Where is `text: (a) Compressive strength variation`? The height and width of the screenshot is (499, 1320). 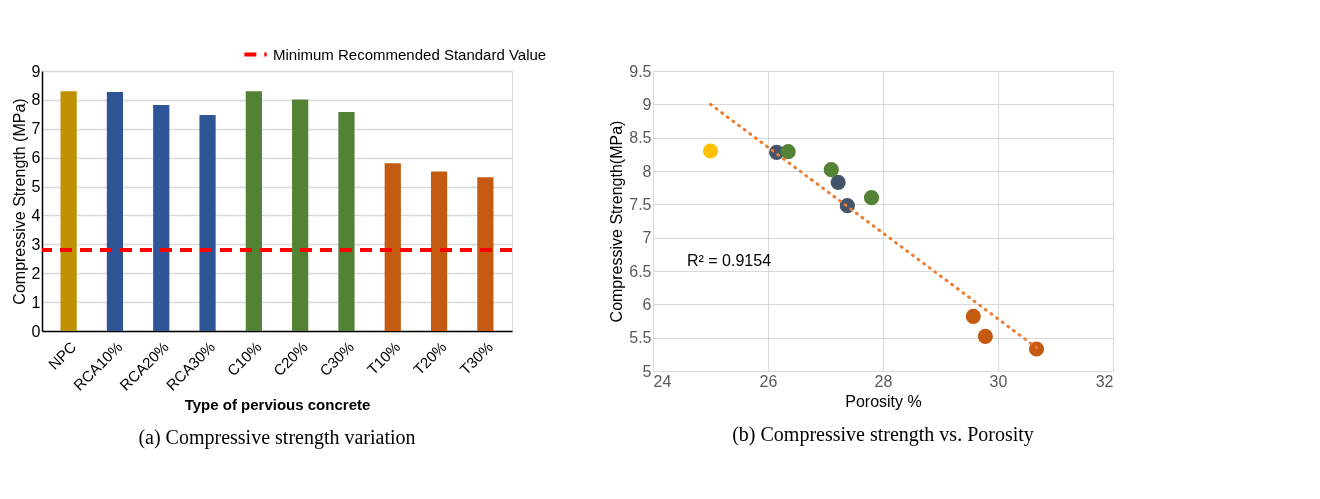
text: (a) Compressive strength variation is located at coordinates (277, 438).